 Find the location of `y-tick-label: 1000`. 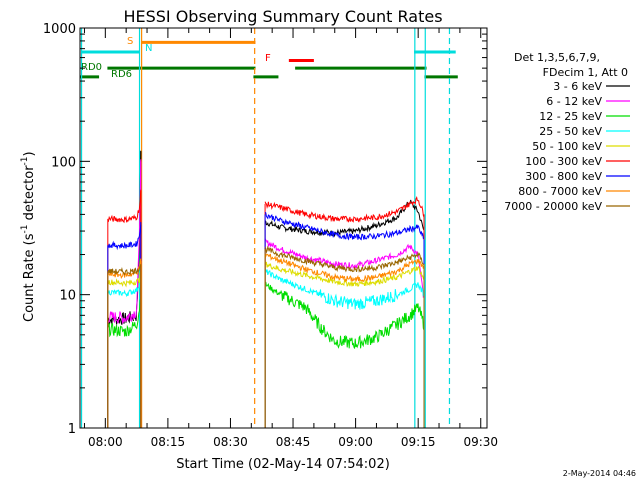

y-tick-label: 1000 is located at coordinates (59, 29).